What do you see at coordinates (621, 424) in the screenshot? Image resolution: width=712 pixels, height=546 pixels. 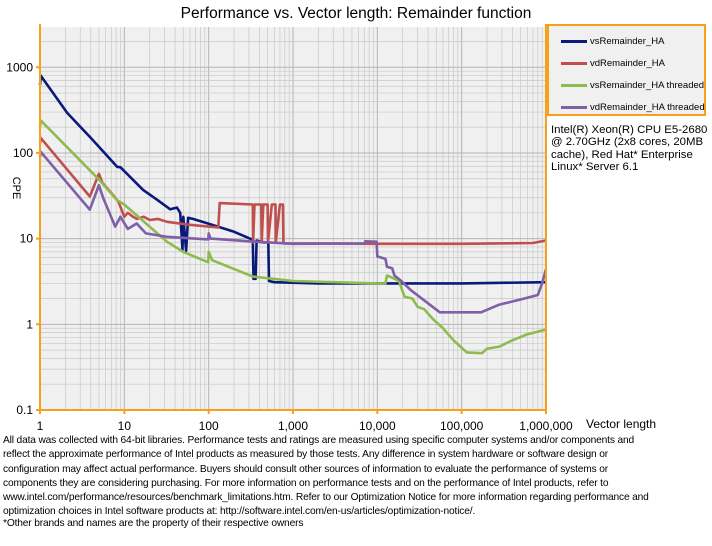 I see `x-axis-label: Vector length` at bounding box center [621, 424].